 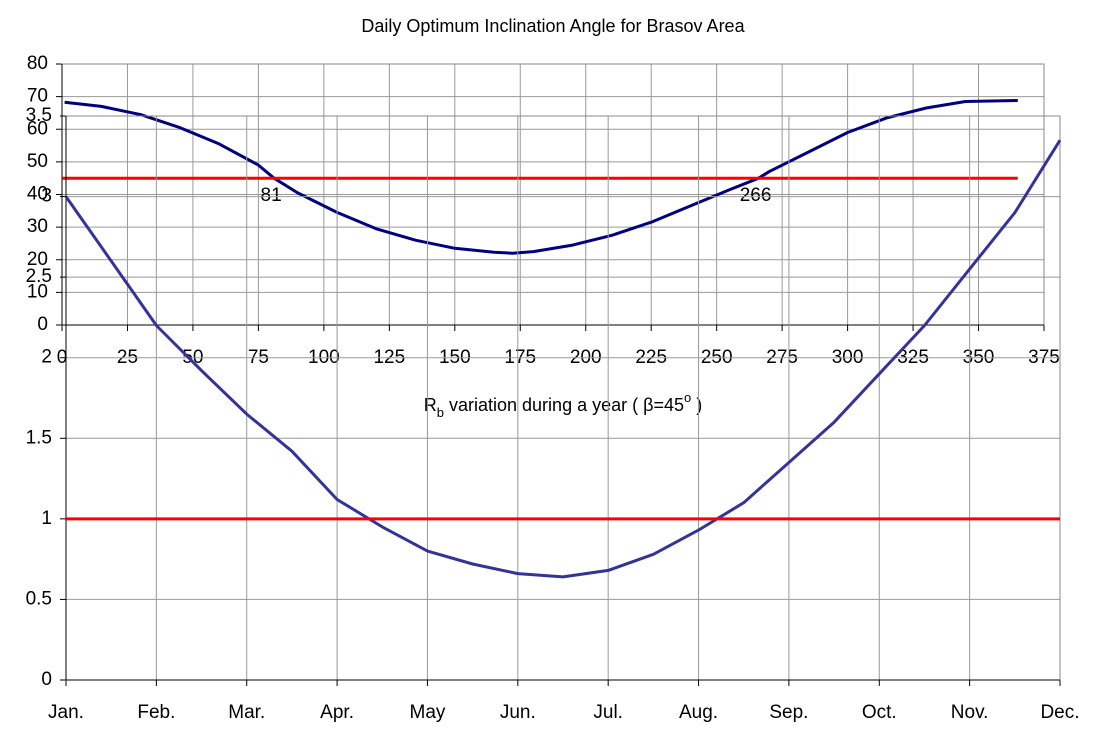 I want to click on x-tick-label: Mar., so click(x=246, y=712).